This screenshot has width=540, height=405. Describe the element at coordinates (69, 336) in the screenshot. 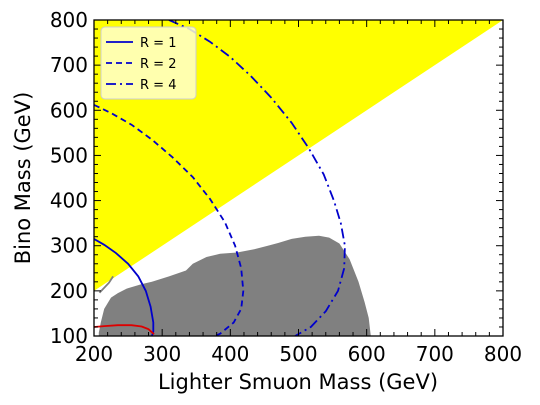

I see `y-tick-label: 100` at that location.